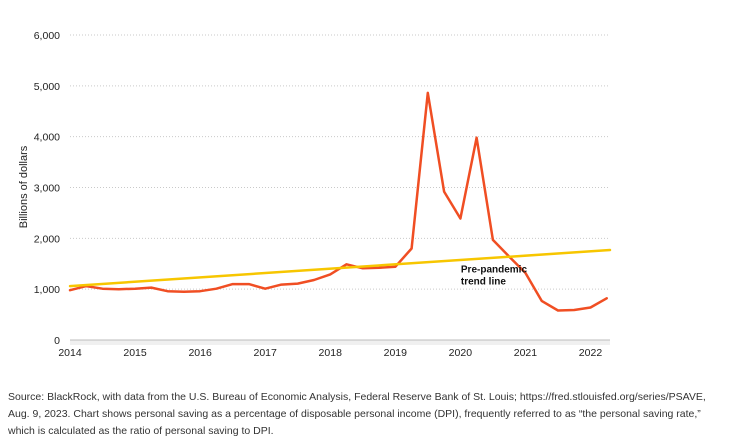  What do you see at coordinates (24, 186) in the screenshot?
I see `y-axis-title: Billions of dollars` at bounding box center [24, 186].